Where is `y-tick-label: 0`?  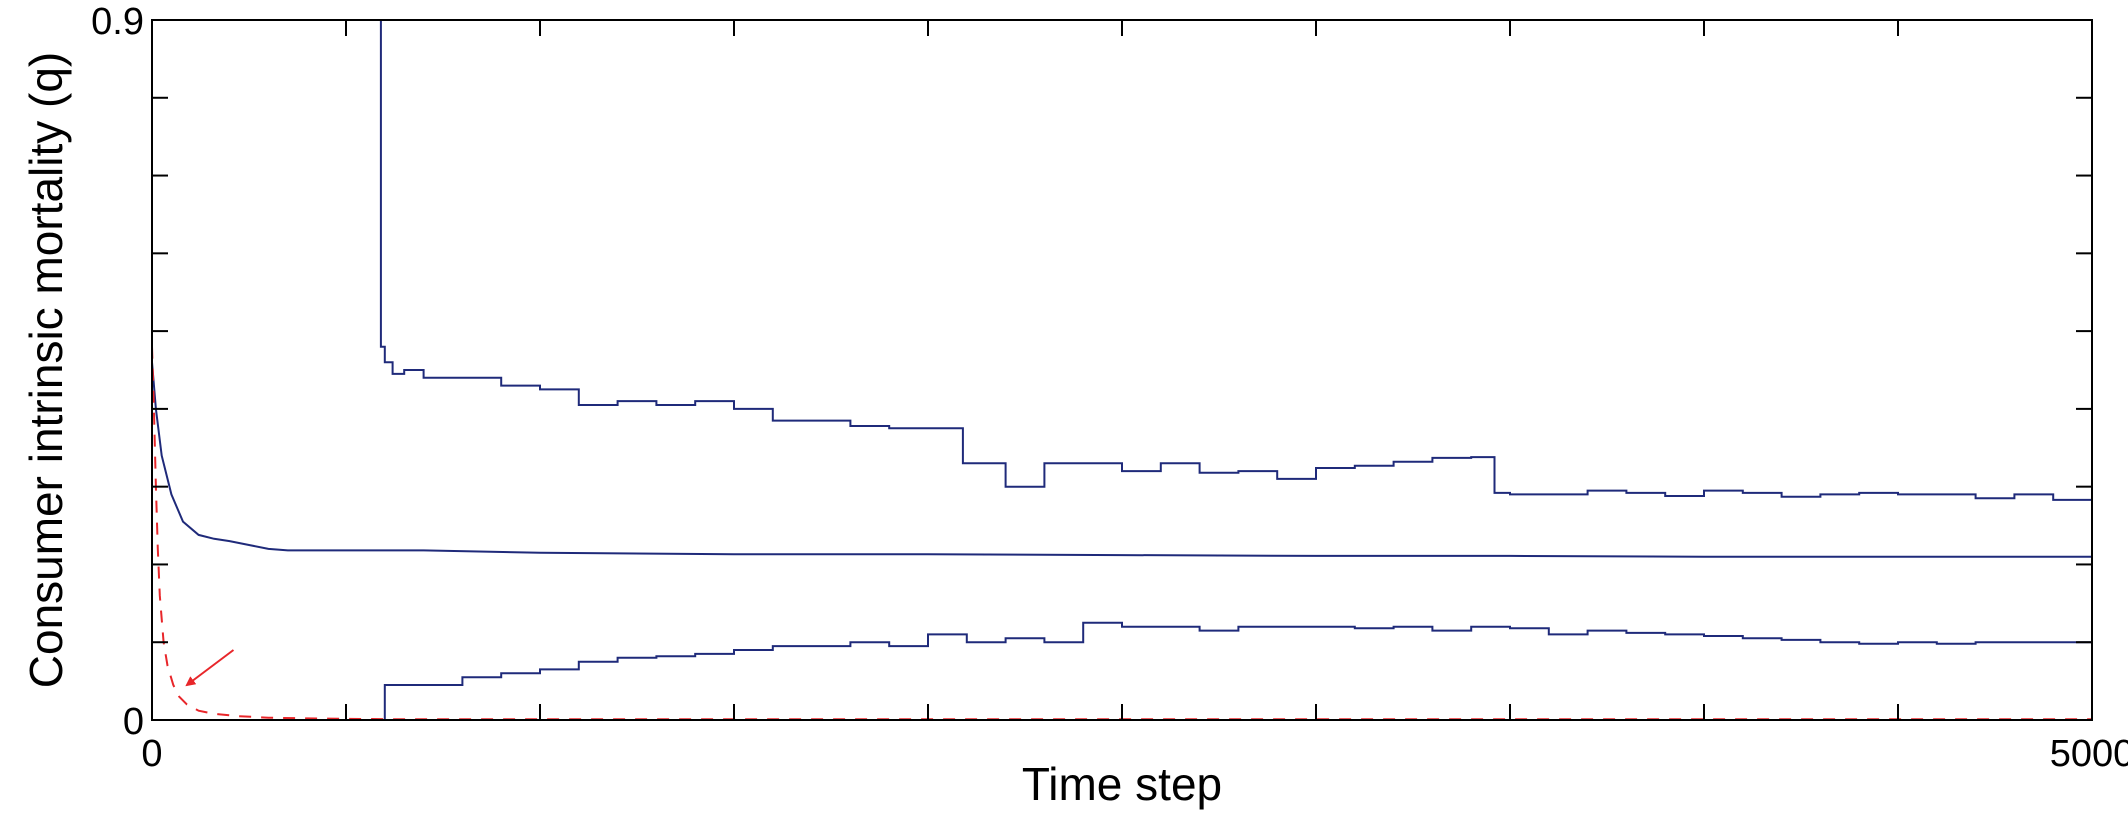 y-tick-label: 0 is located at coordinates (133, 722).